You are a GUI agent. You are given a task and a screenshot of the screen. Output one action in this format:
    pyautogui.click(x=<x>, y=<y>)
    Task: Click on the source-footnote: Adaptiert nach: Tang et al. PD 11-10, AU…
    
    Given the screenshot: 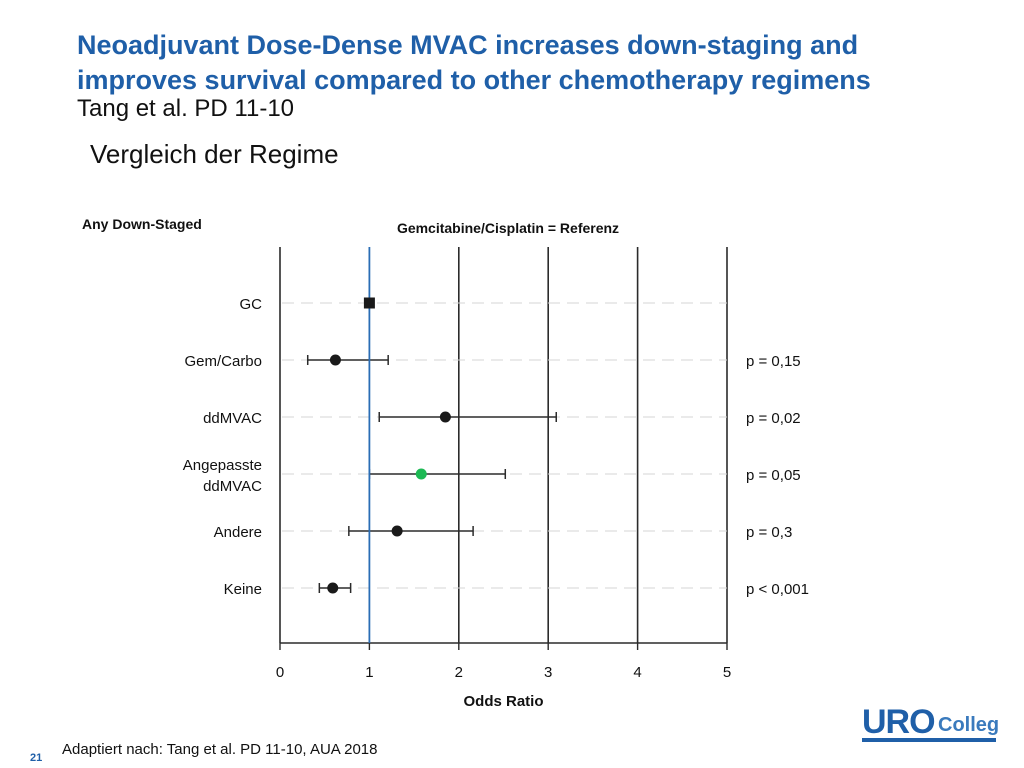 What is the action you would take?
    pyautogui.click(x=220, y=749)
    